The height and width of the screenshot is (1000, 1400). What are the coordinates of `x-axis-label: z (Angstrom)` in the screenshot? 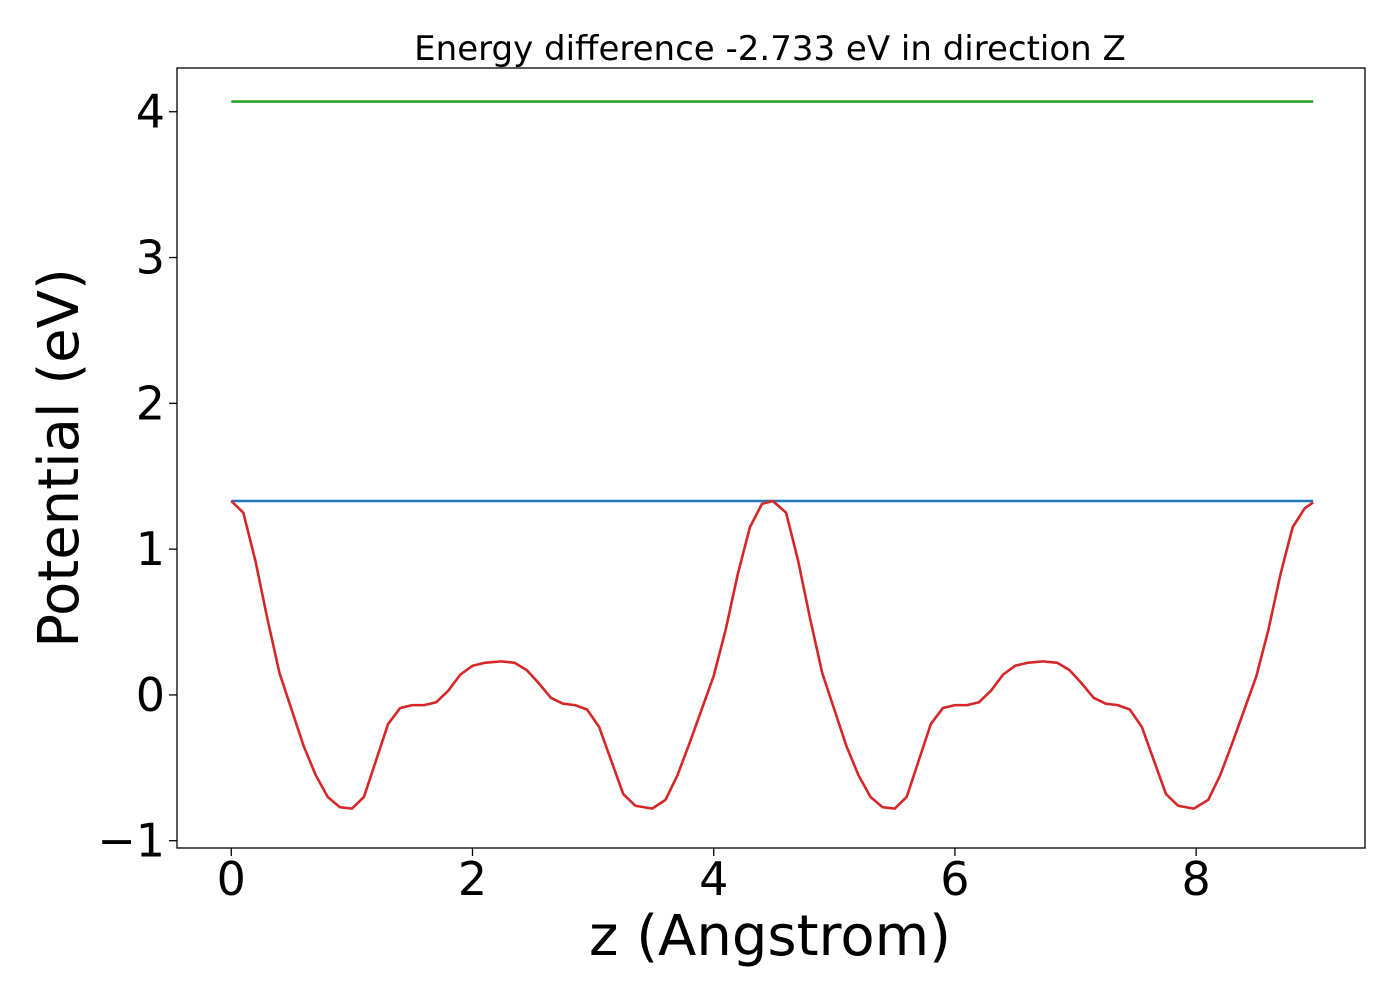 It's located at (770, 936).